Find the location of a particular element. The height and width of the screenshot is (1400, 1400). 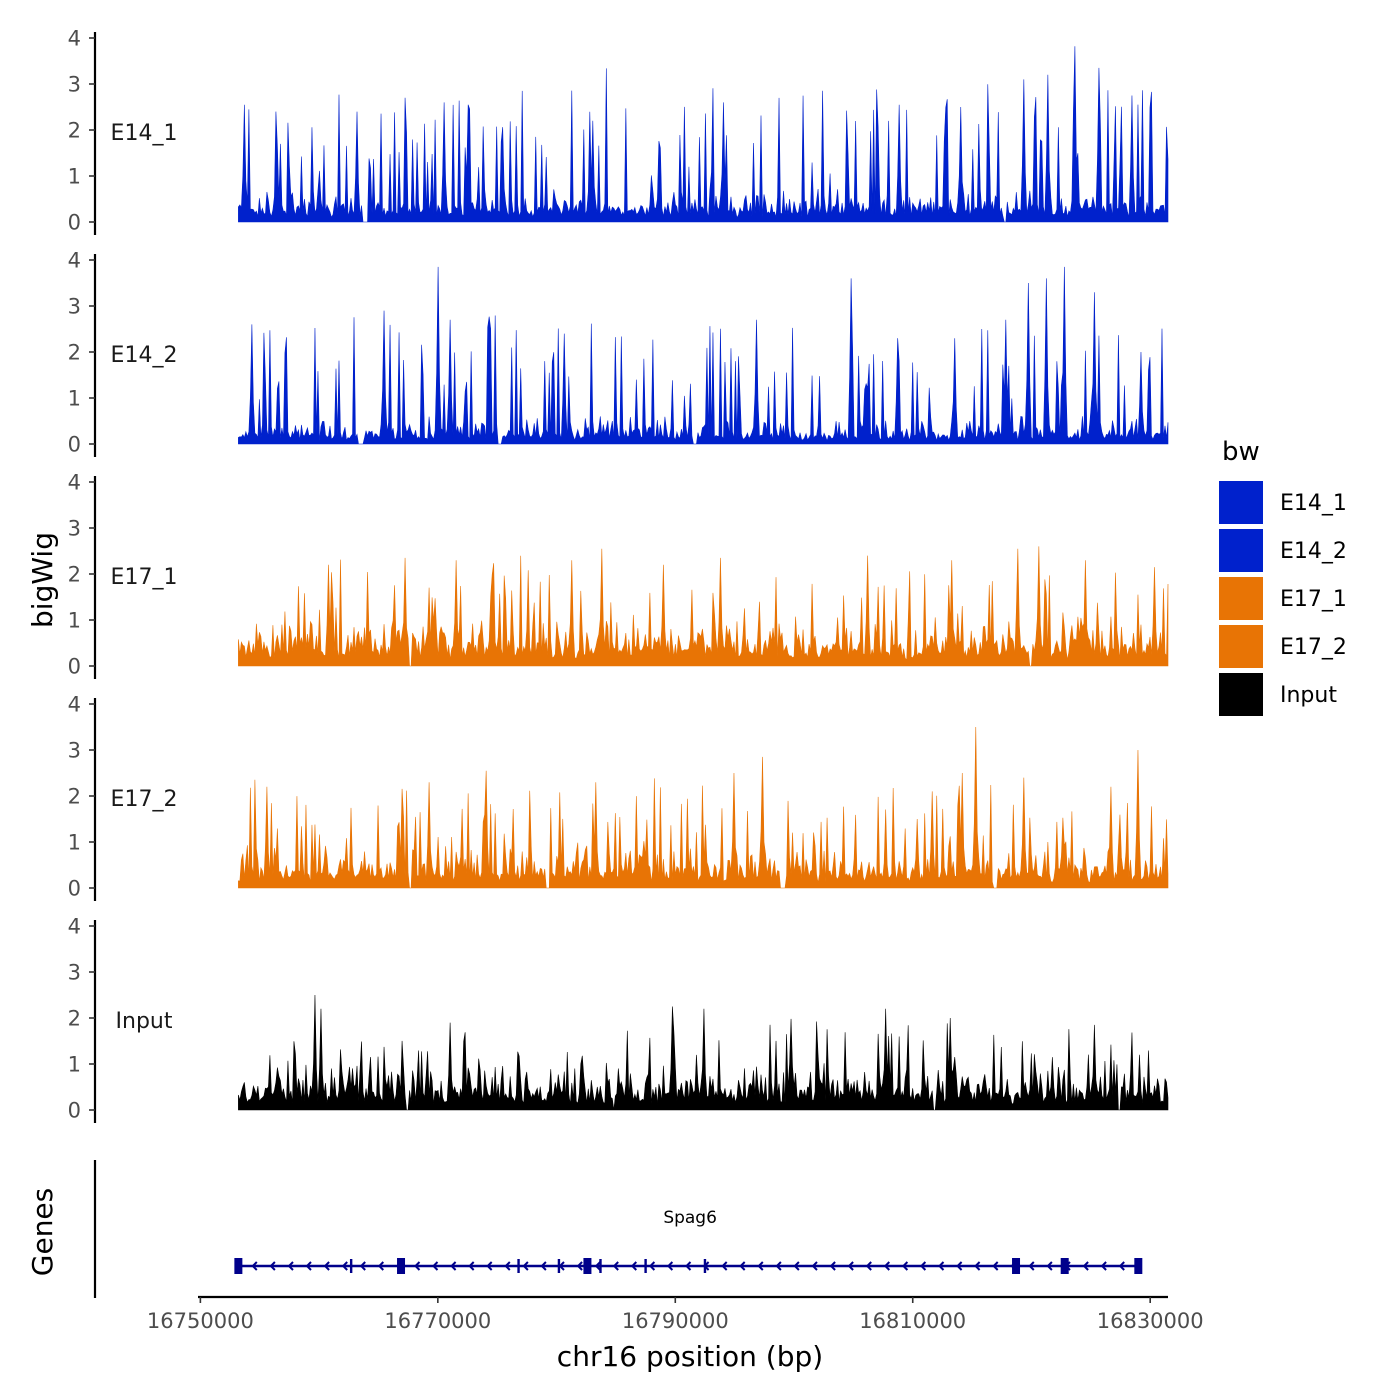

legend-label: E17_2 is located at coordinates (1313, 647).